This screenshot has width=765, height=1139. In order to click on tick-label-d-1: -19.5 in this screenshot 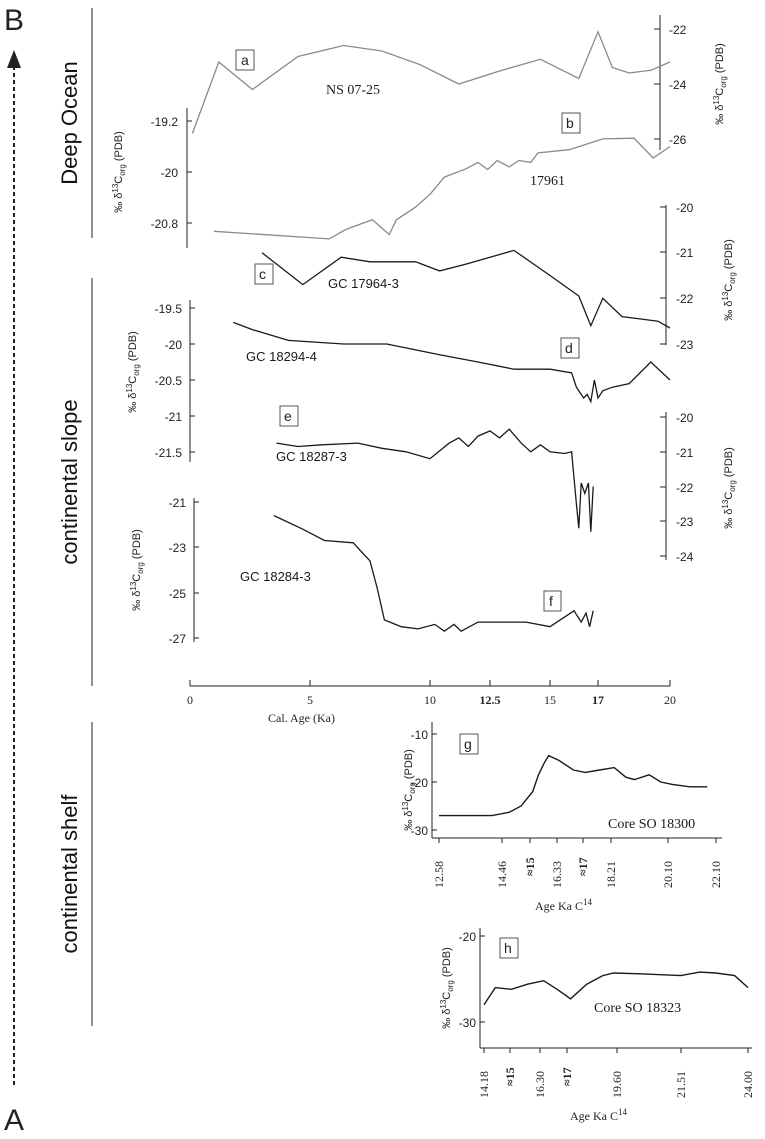, I will do `click(169, 309)`.